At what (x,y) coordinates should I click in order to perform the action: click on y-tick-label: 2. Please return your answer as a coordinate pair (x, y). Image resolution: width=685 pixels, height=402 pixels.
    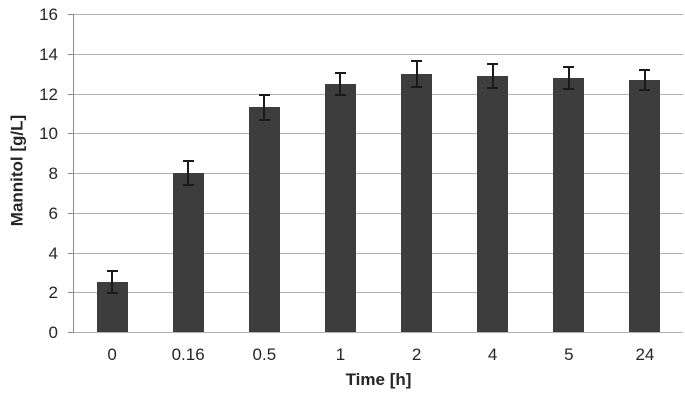
    Looking at the image, I should click on (53, 293).